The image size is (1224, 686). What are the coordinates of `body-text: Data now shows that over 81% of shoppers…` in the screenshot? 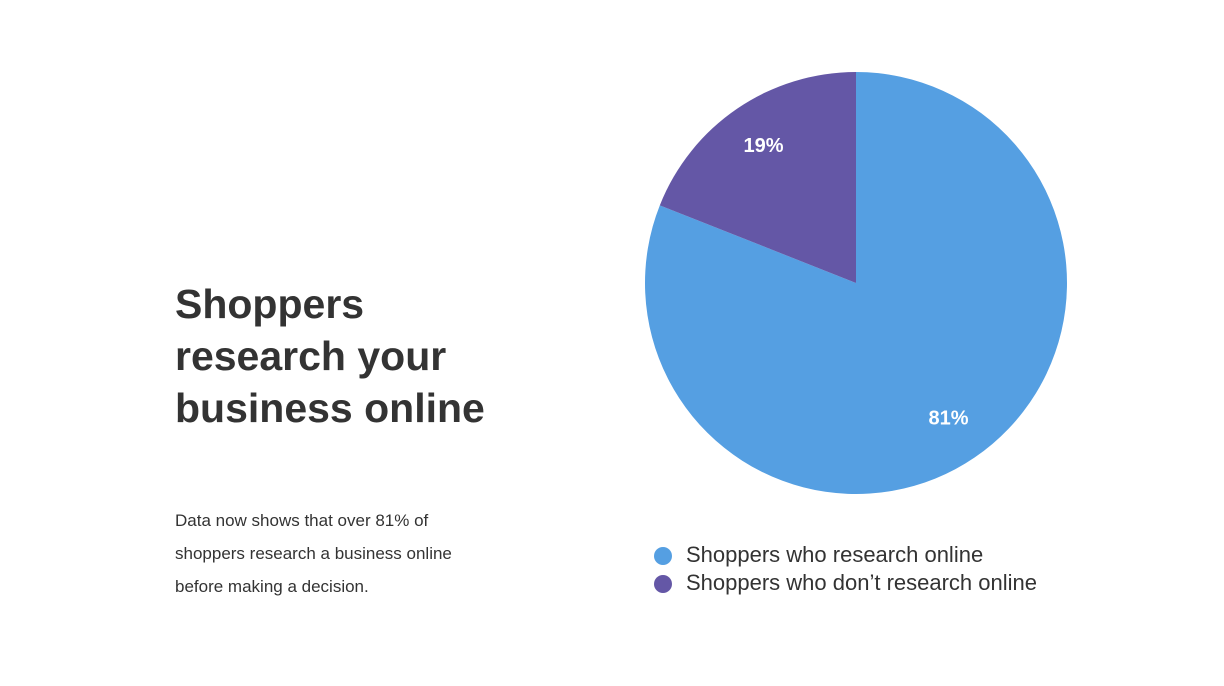 It's located at (313, 553).